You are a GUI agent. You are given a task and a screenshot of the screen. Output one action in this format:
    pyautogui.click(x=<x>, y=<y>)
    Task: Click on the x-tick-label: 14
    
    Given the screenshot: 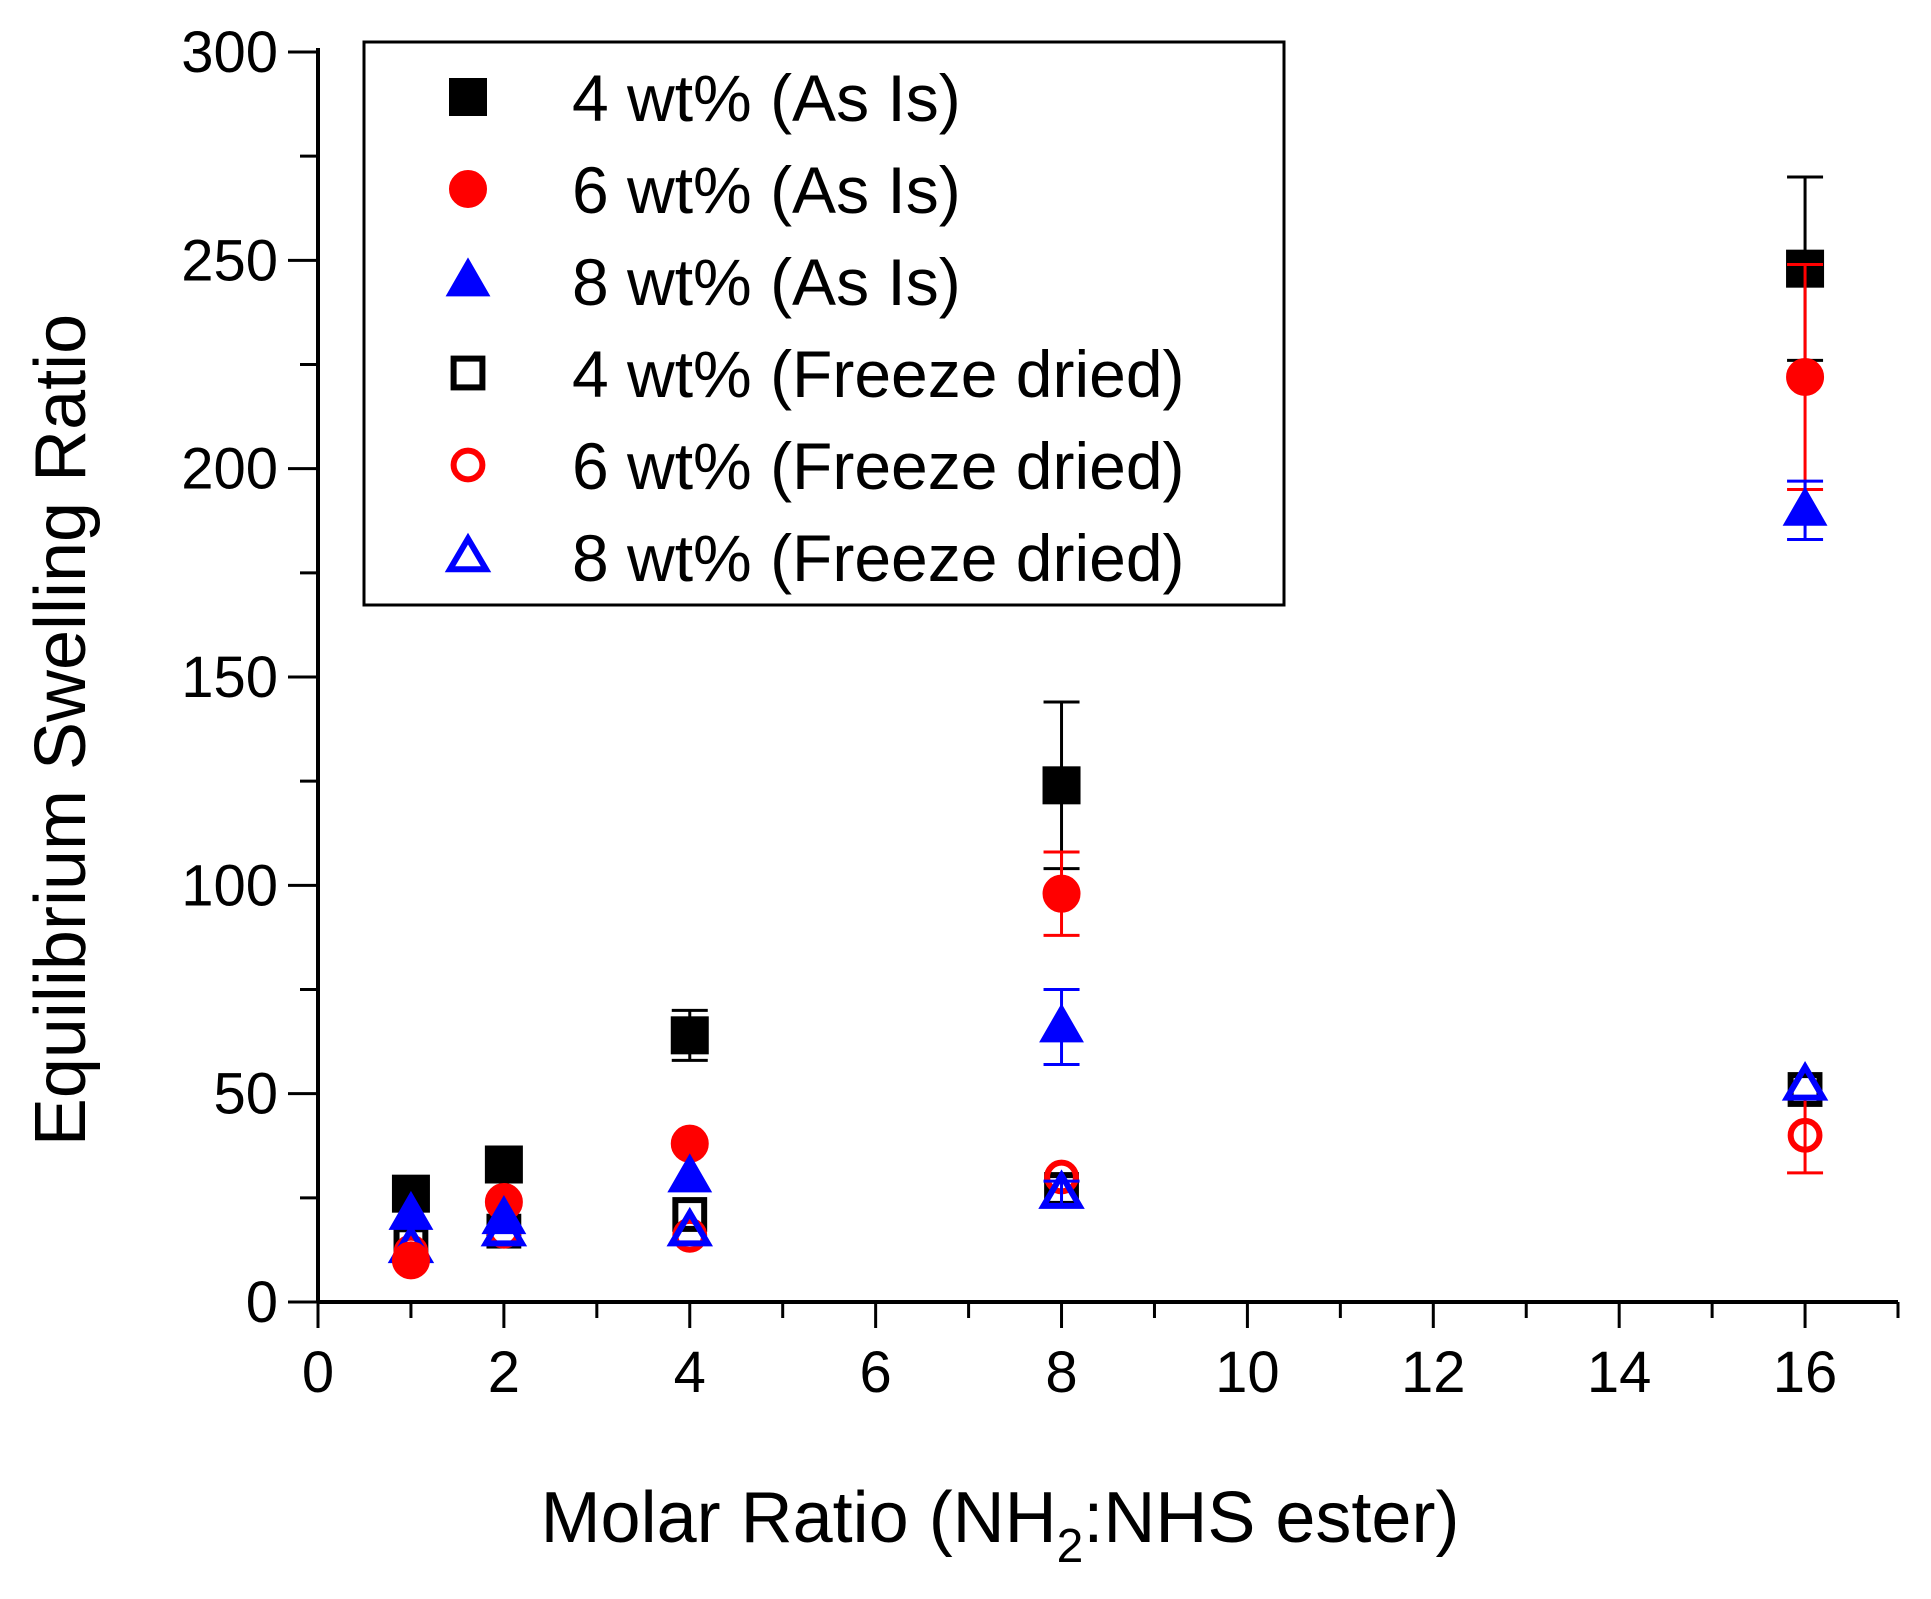 What is the action you would take?
    pyautogui.click(x=1619, y=1372)
    